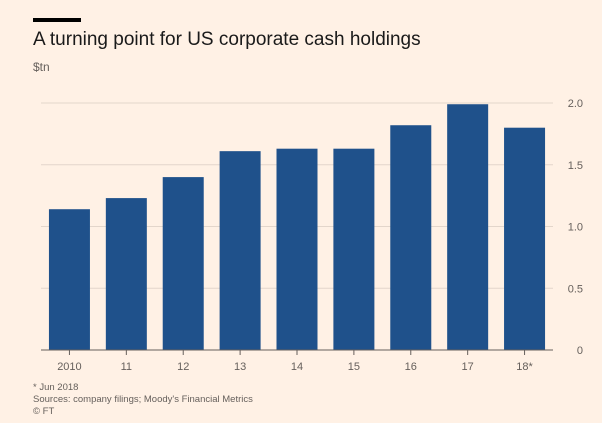  I want to click on y-tick-label: 0.5, so click(575, 289).